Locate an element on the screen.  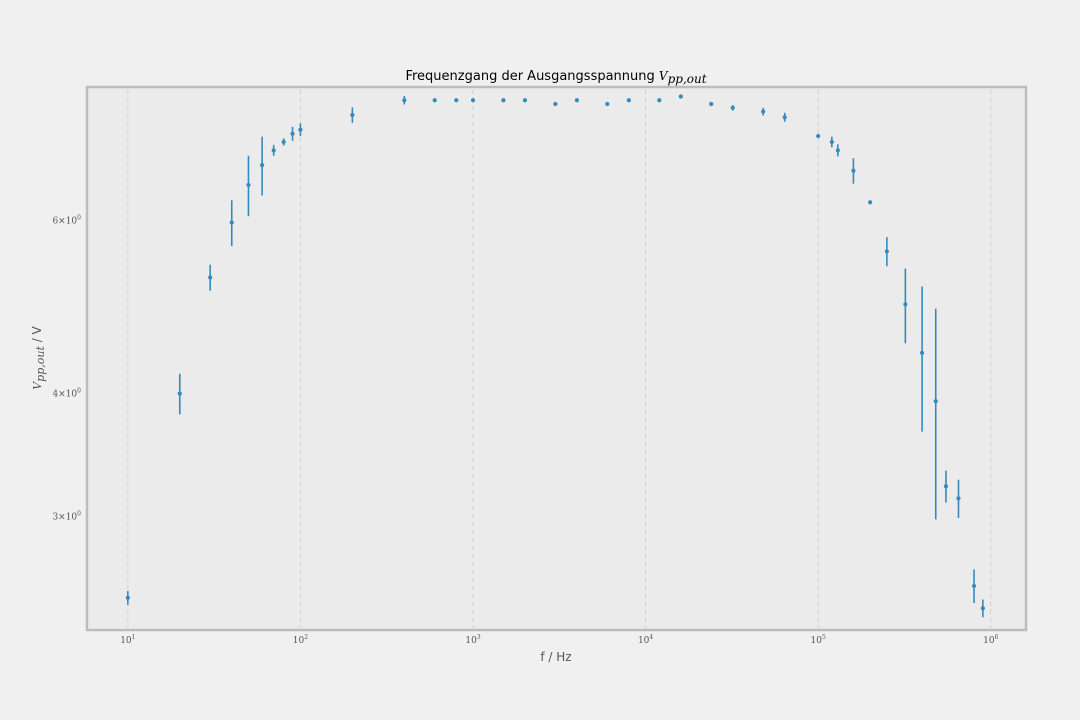
y-tick-labels: 3×100 4×100 6×100 is located at coordinates (66, 368).